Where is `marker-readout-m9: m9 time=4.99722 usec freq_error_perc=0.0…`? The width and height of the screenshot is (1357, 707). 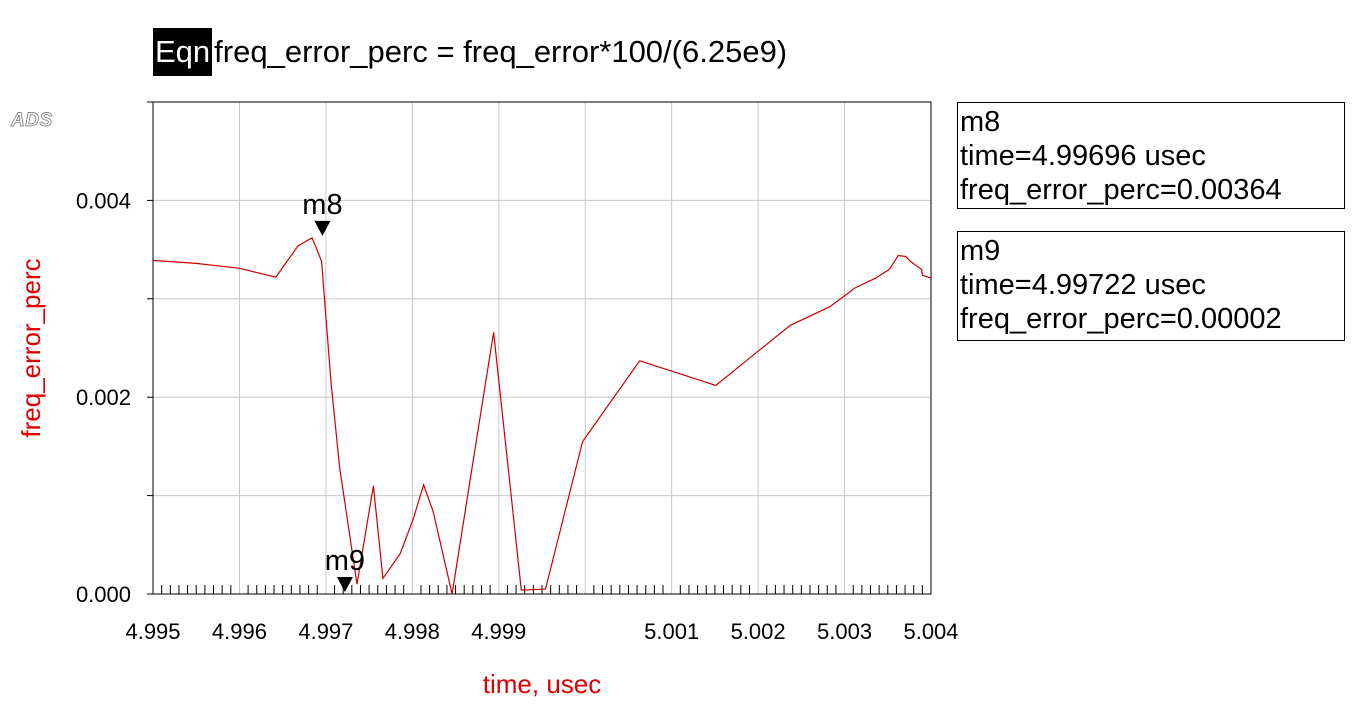
marker-readout-m9: m9 time=4.99722 usec freq_error_perc=0.0… is located at coordinates (1151, 286).